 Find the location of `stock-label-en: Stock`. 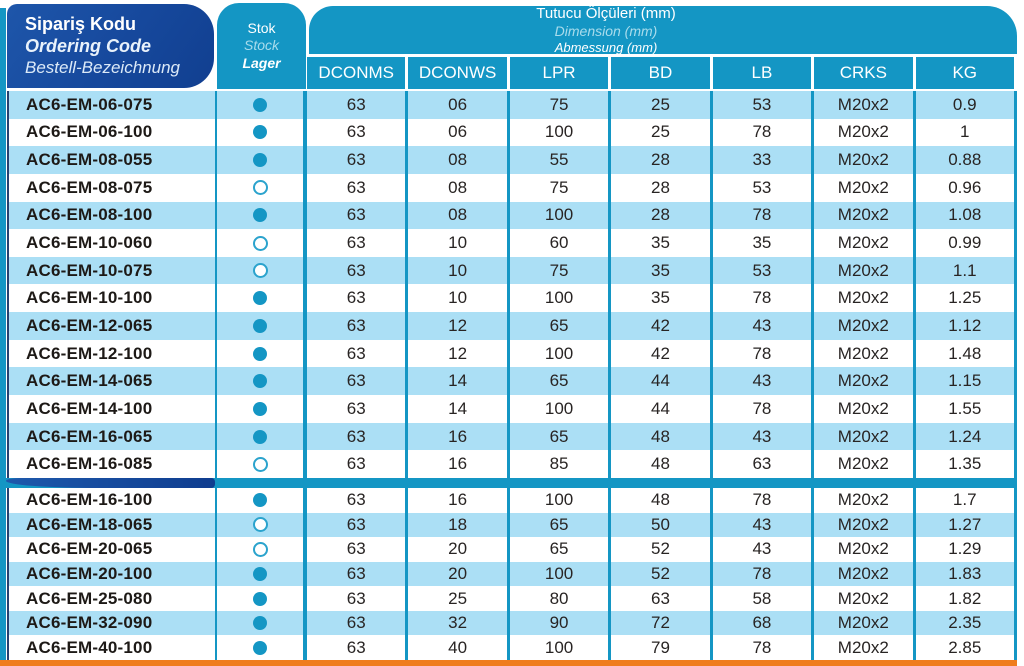

stock-label-en: Stock is located at coordinates (261, 45).